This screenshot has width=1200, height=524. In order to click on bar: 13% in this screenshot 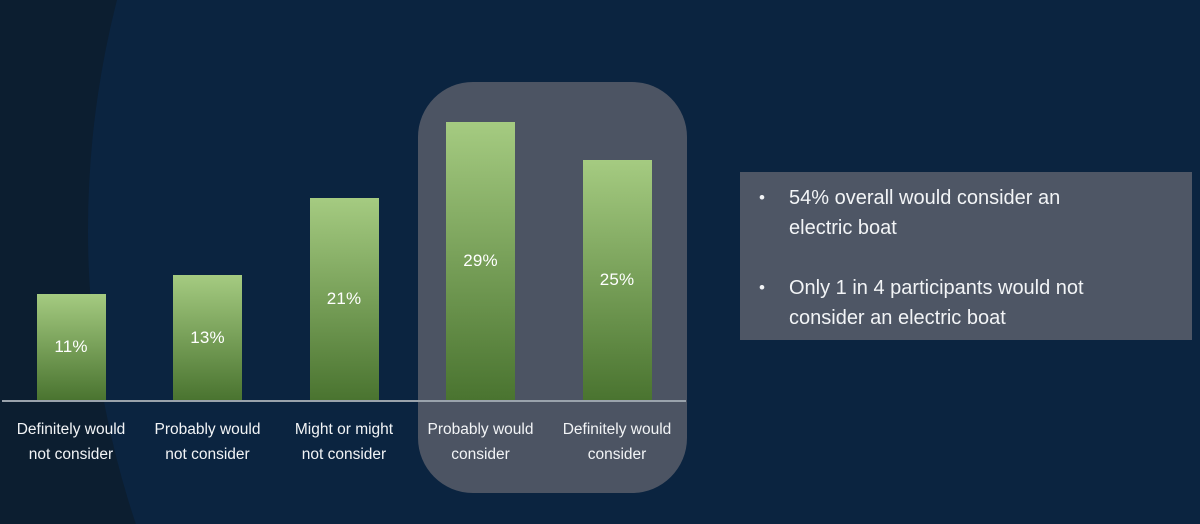, I will do `click(207, 337)`.